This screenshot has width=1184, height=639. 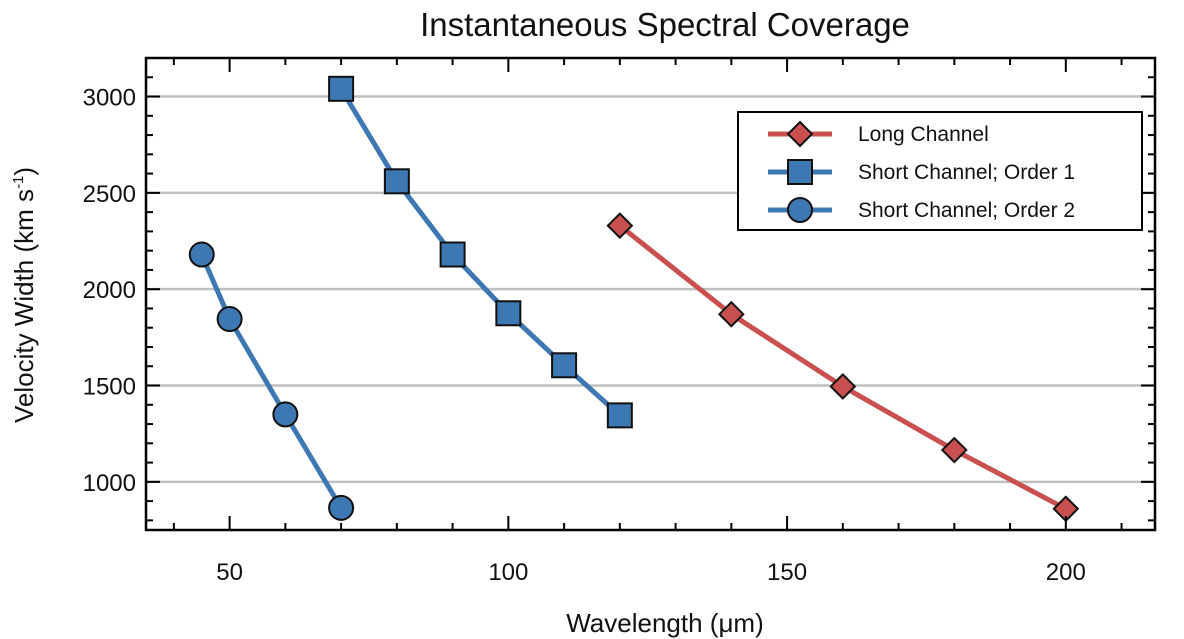 What do you see at coordinates (966, 210) in the screenshot?
I see `legend-label: Short Channel; Order 2` at bounding box center [966, 210].